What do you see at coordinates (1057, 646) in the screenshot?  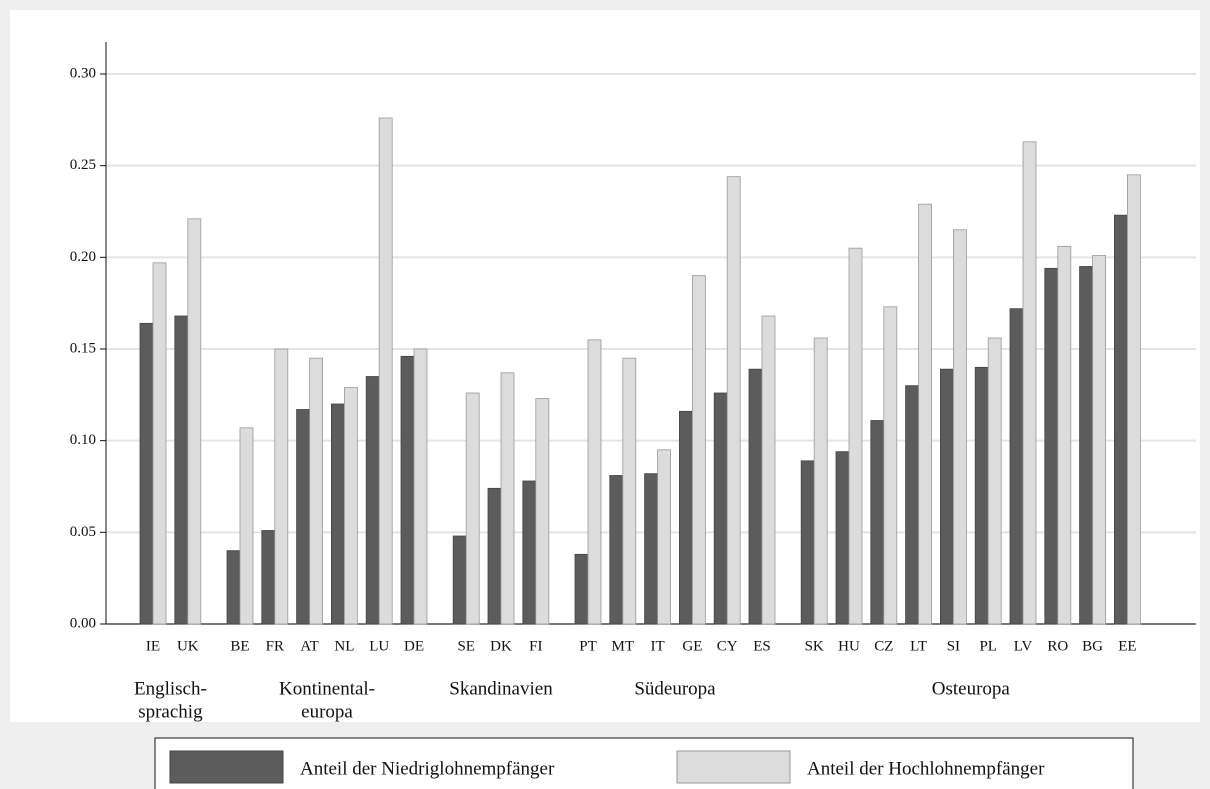 I see `x-tick-label: RO` at bounding box center [1057, 646].